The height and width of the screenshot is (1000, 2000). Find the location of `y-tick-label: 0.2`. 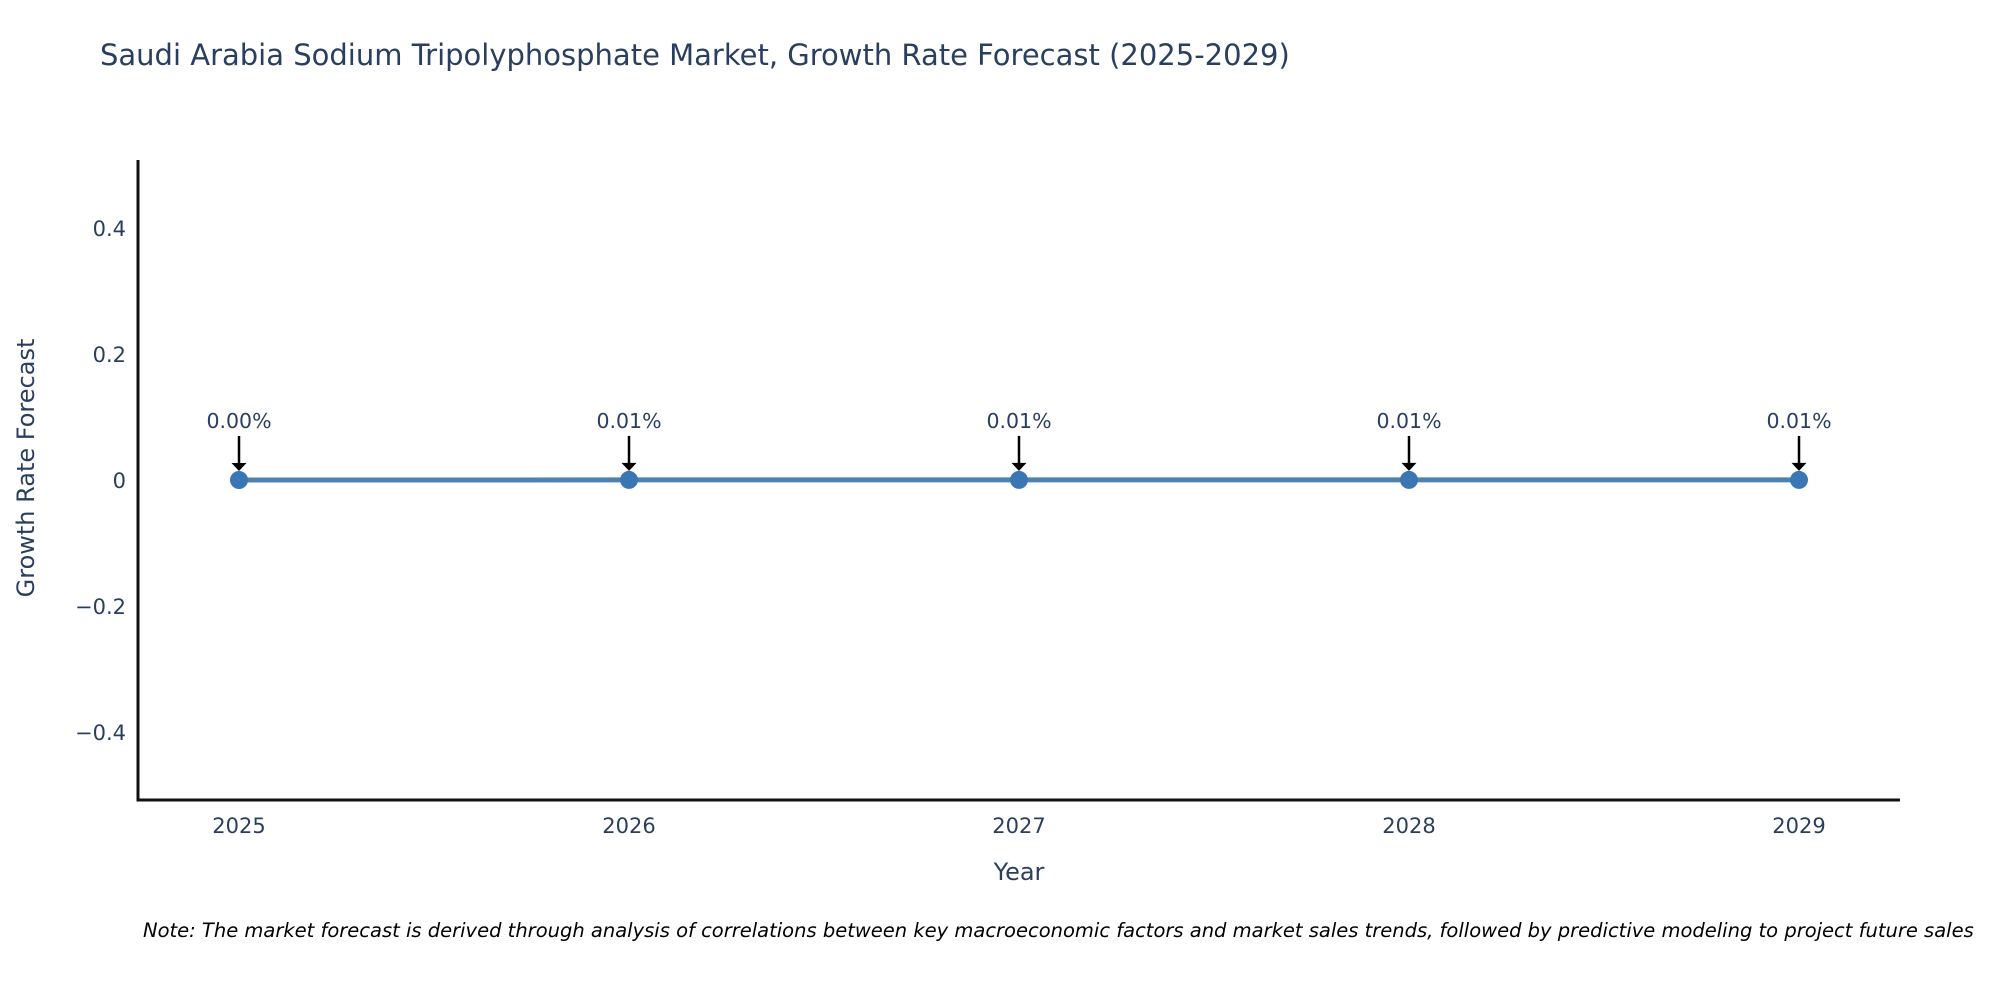

y-tick-label: 0.2 is located at coordinates (109, 355).